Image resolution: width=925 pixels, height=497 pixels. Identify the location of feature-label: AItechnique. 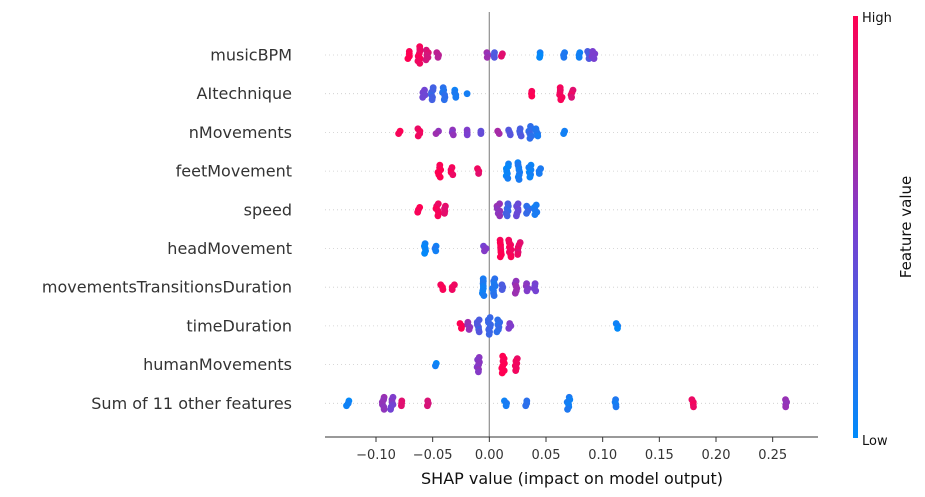
(244, 93).